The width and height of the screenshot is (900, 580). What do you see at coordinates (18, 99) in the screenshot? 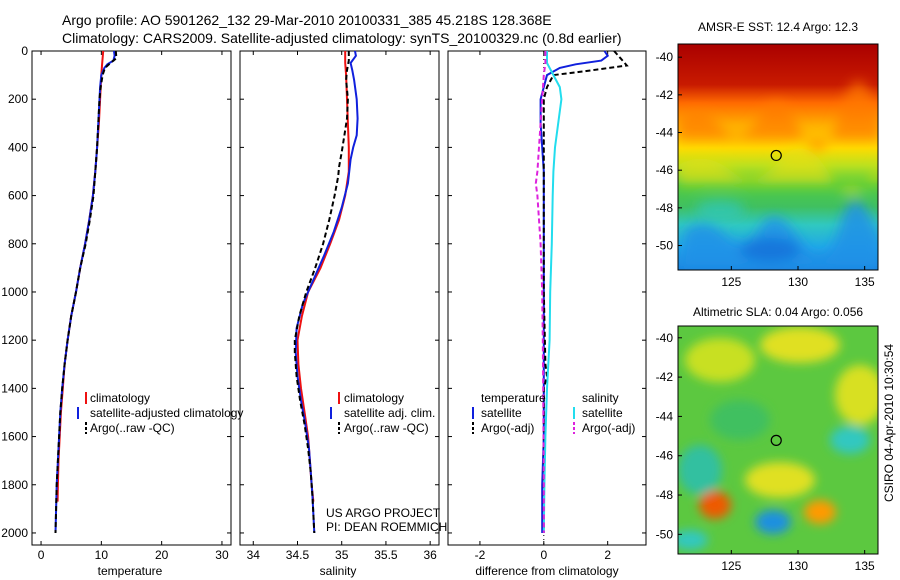
I see `y-tick-label: 200` at bounding box center [18, 99].